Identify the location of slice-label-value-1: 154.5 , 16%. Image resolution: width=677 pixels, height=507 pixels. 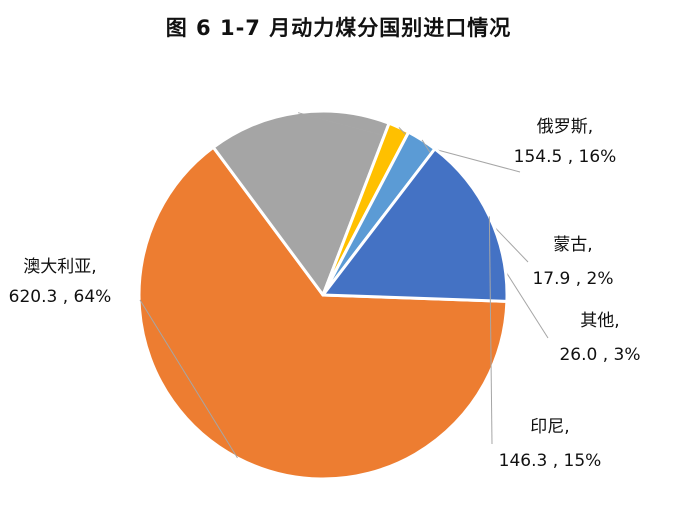
(565, 157).